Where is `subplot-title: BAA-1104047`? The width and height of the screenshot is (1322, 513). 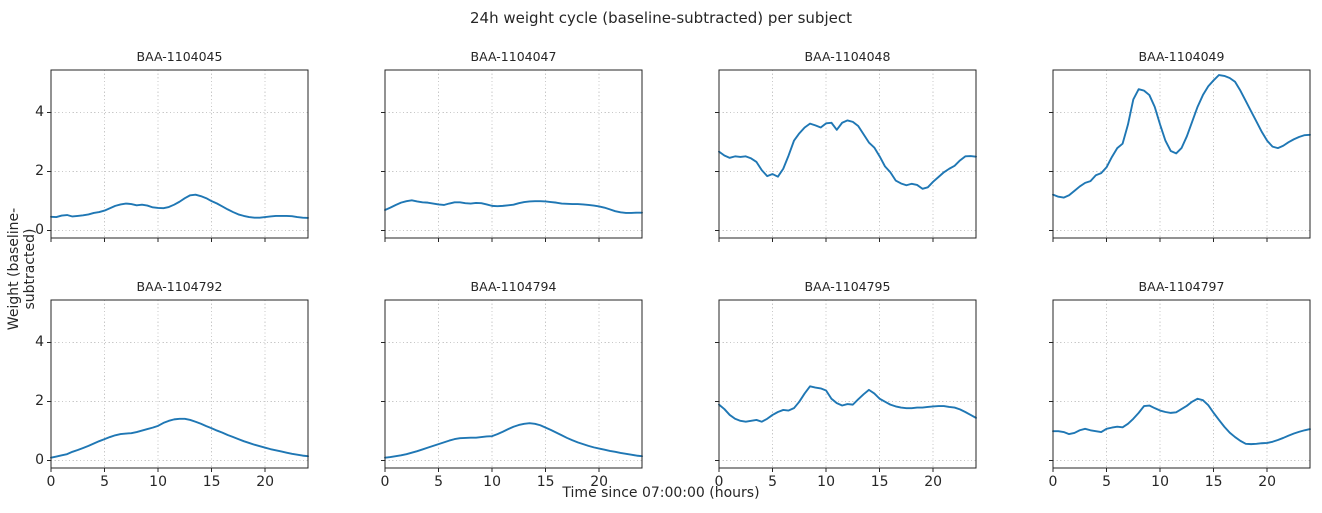 subplot-title: BAA-1104047 is located at coordinates (513, 56).